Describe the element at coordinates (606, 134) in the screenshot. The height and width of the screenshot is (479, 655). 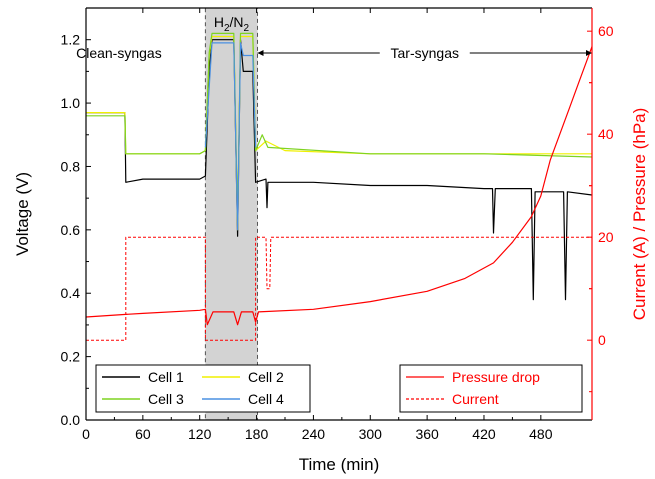
I see `y-right-tick-label: 40` at that location.